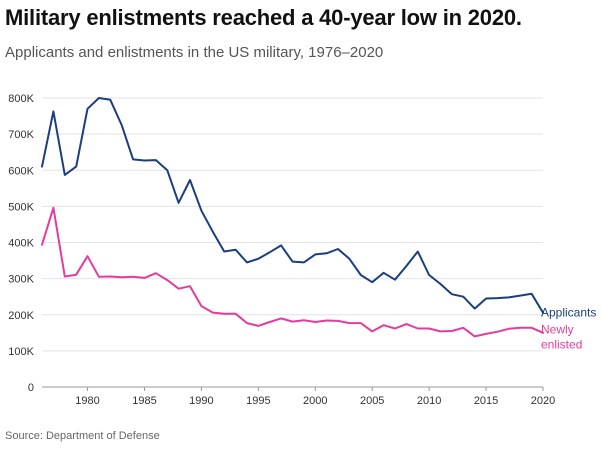 The height and width of the screenshot is (450, 602). Describe the element at coordinates (486, 401) in the screenshot. I see `x-tick-label: 2015` at that location.